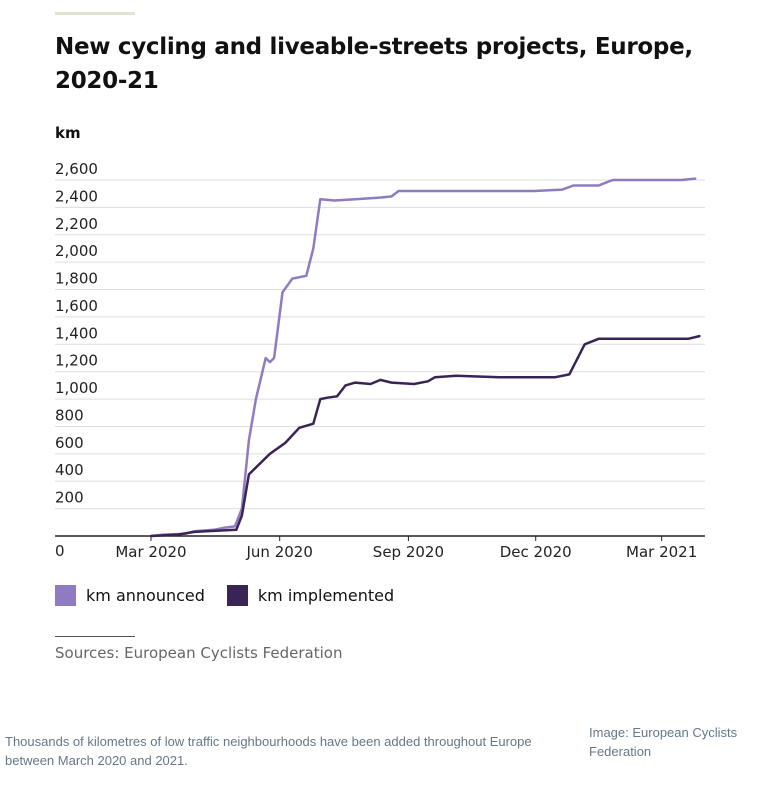  I want to click on legend-swatch-implemented, so click(237, 595).